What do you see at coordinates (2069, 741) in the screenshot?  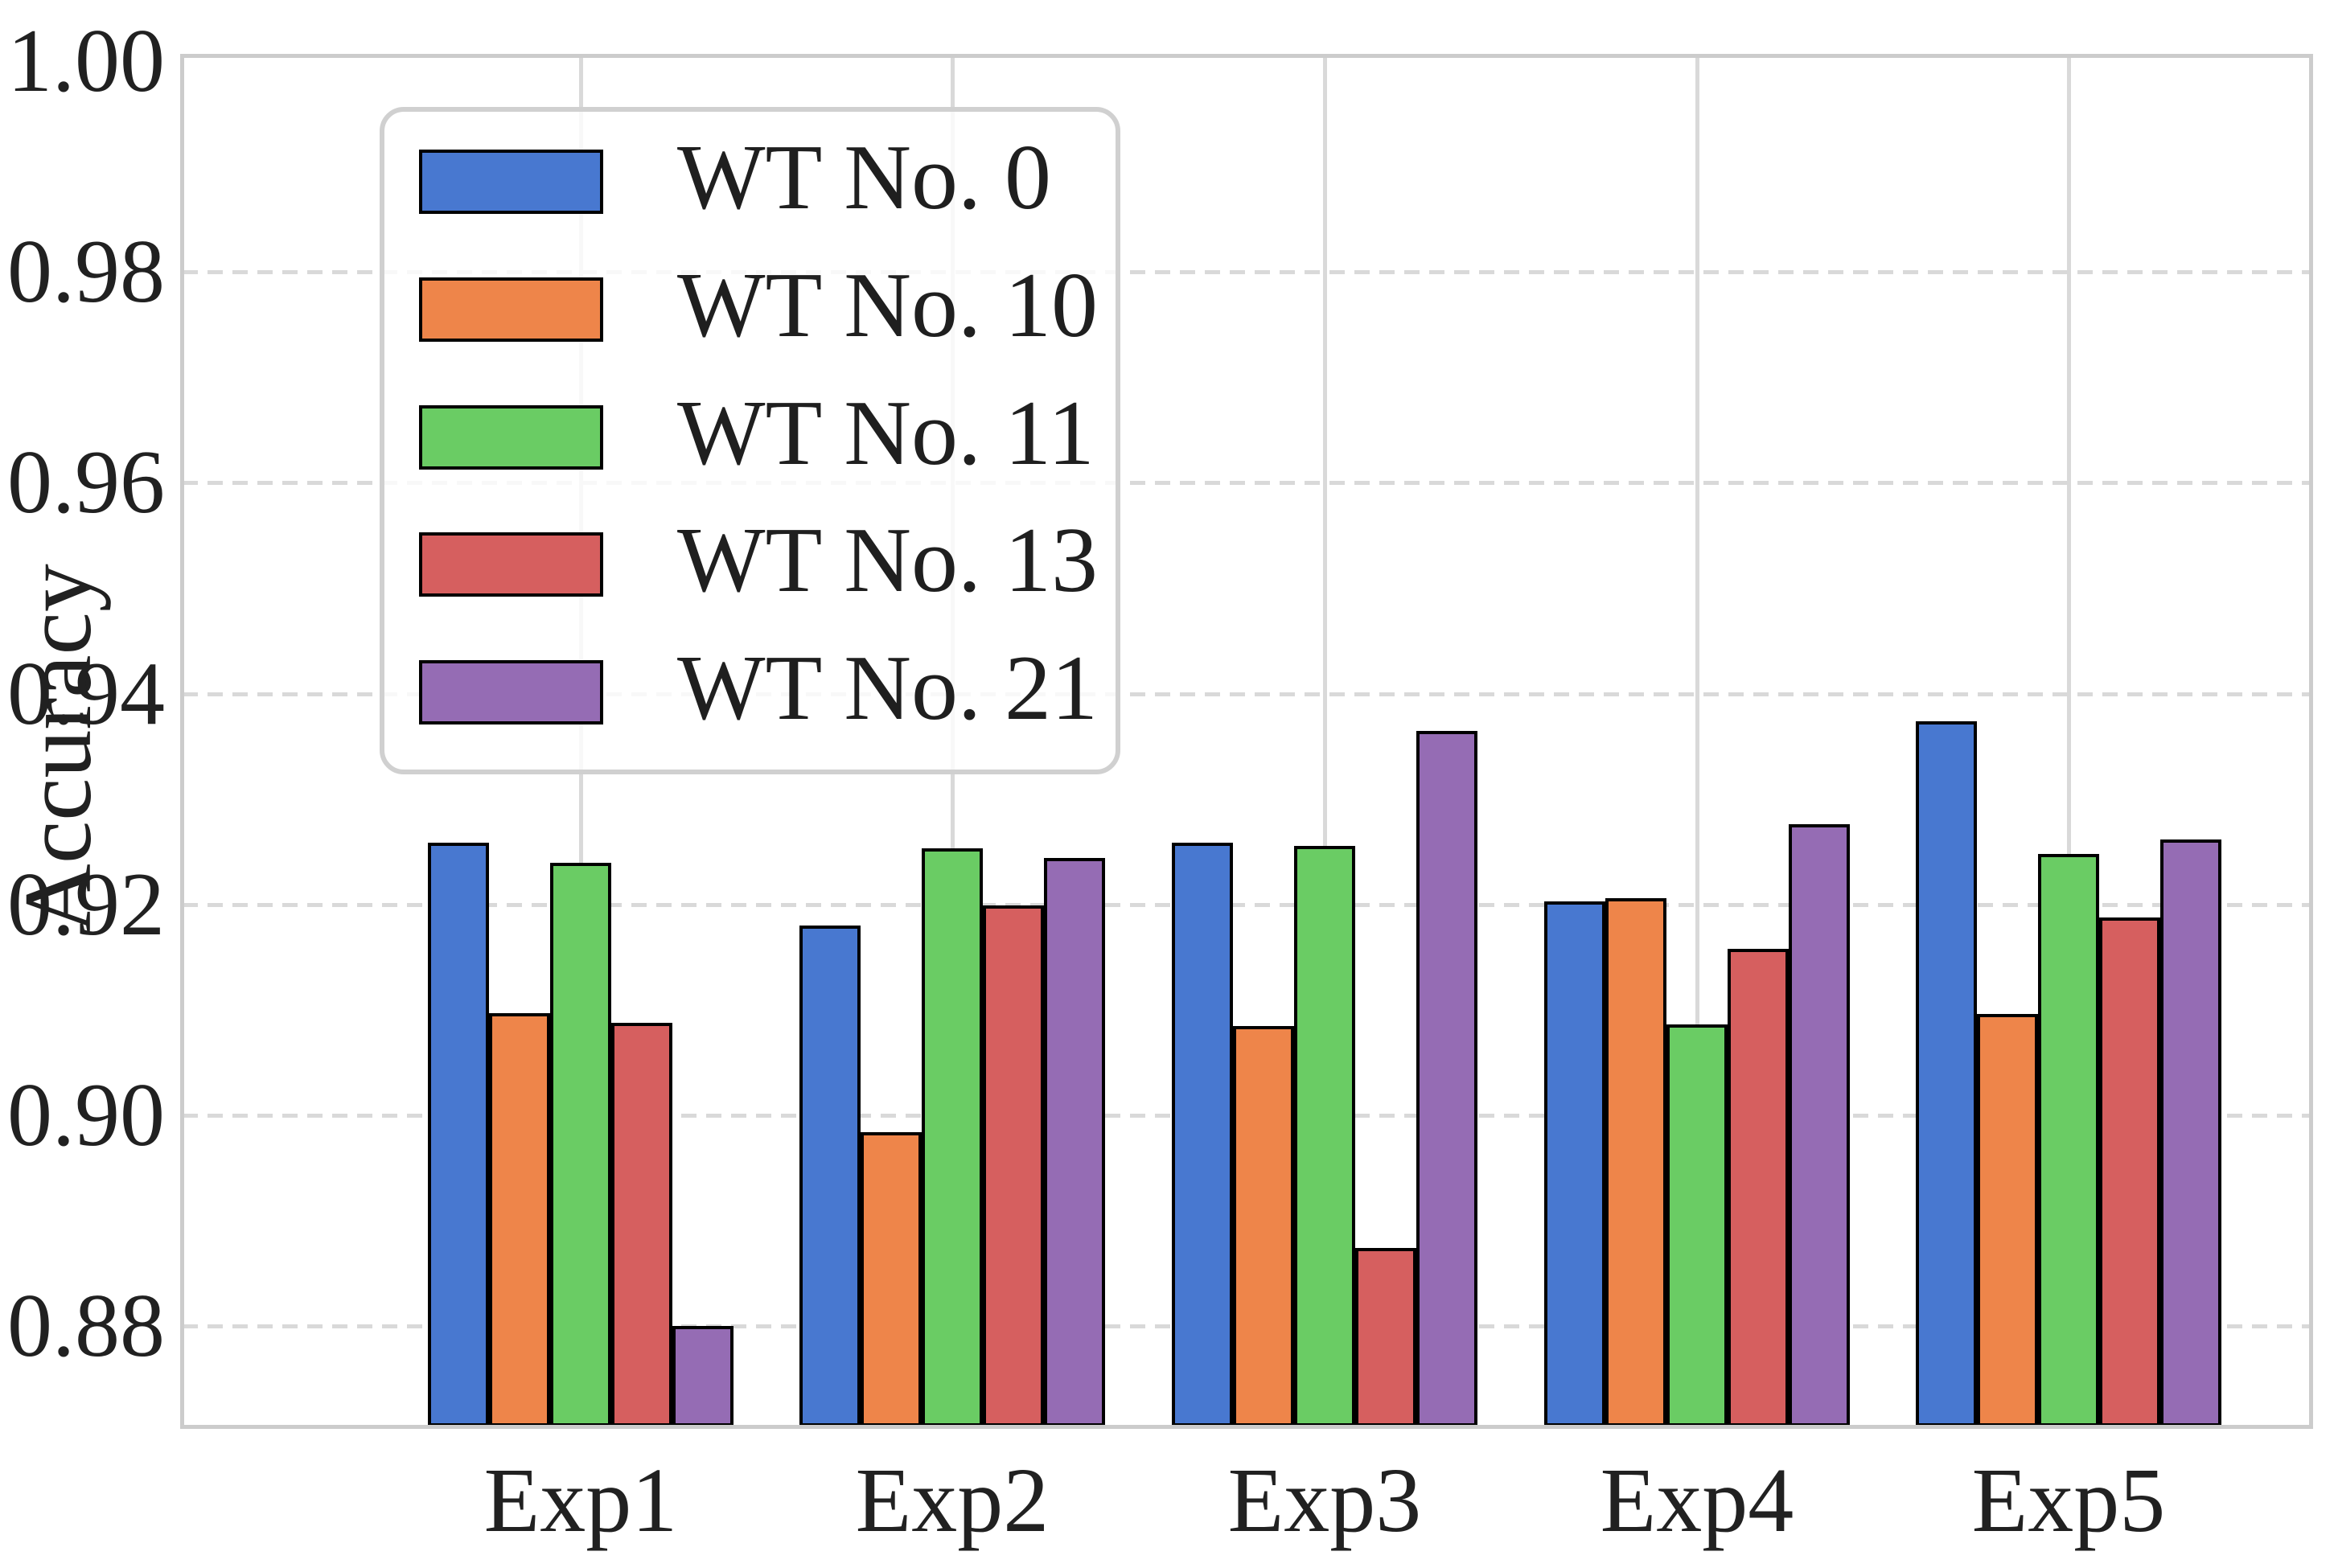 I see `vertical-gridline-Exp5` at bounding box center [2069, 741].